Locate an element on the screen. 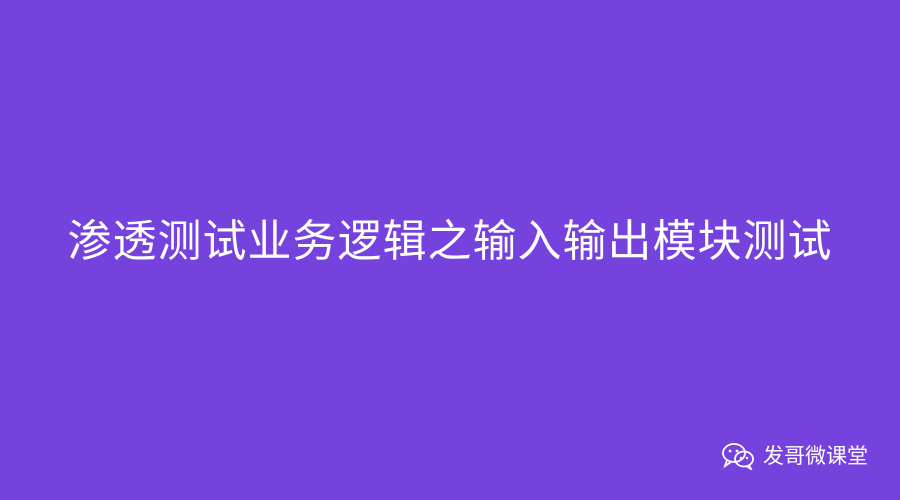 The width and height of the screenshot is (900, 500). account-watermark: 发哥微课堂 is located at coordinates (794, 457).